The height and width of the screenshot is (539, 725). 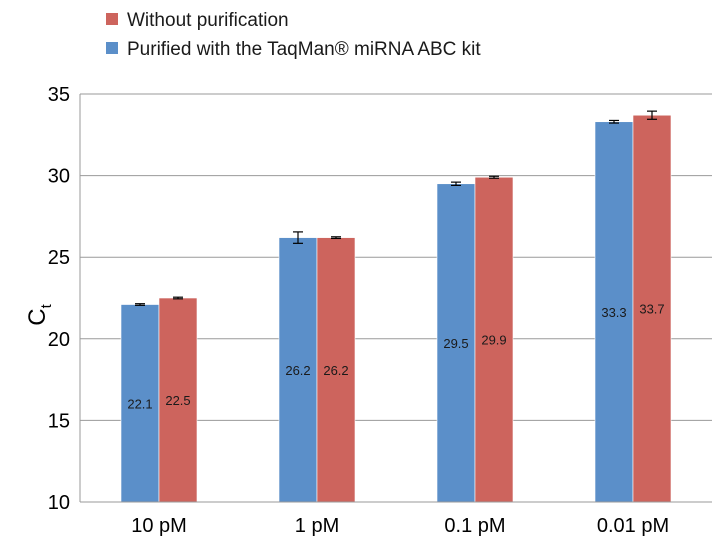 What do you see at coordinates (139, 403) in the screenshot?
I see `data-label: 22.1` at bounding box center [139, 403].